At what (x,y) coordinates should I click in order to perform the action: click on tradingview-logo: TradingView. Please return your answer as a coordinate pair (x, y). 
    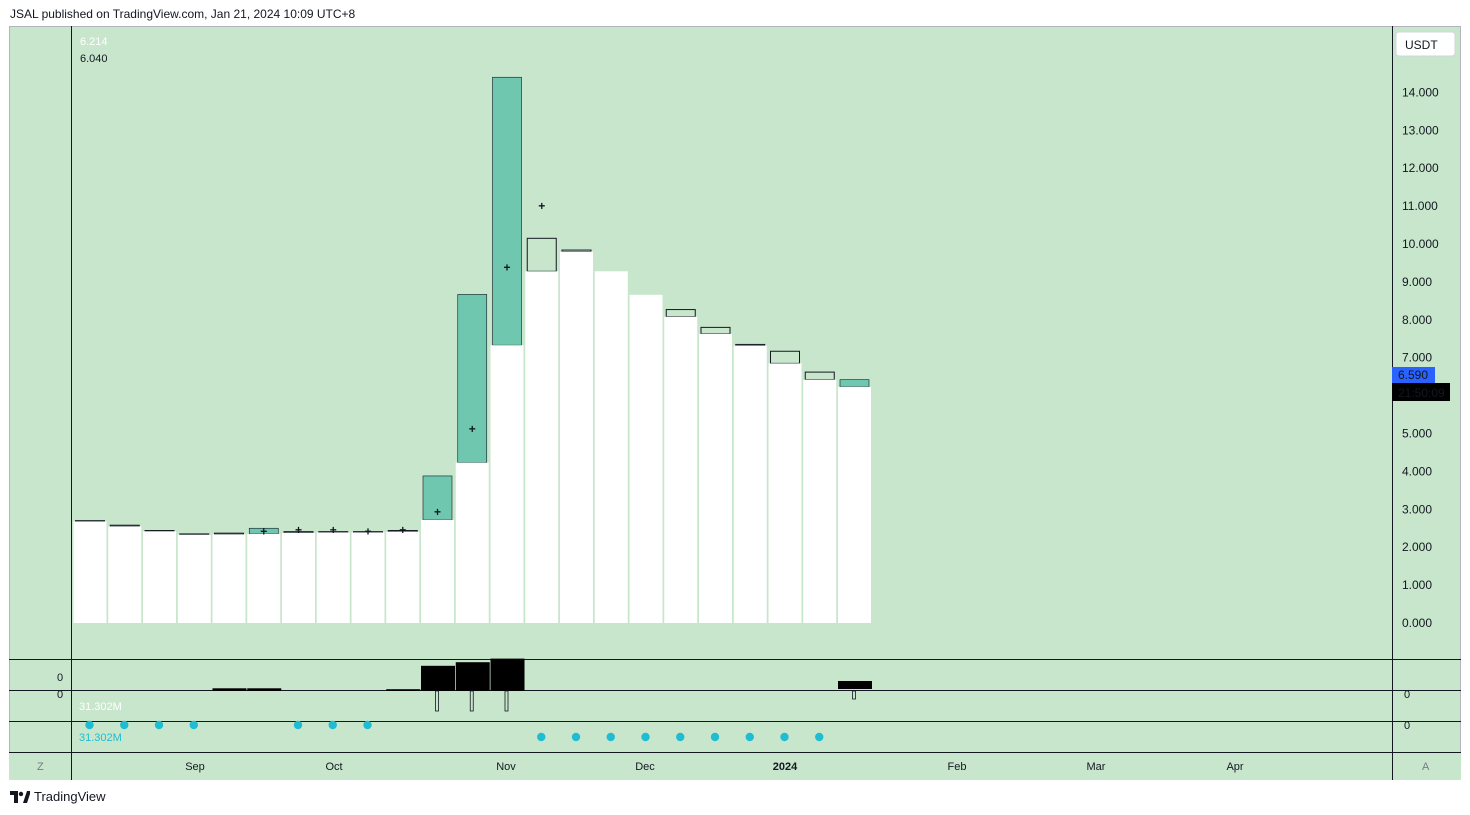
    Looking at the image, I should click on (58, 796).